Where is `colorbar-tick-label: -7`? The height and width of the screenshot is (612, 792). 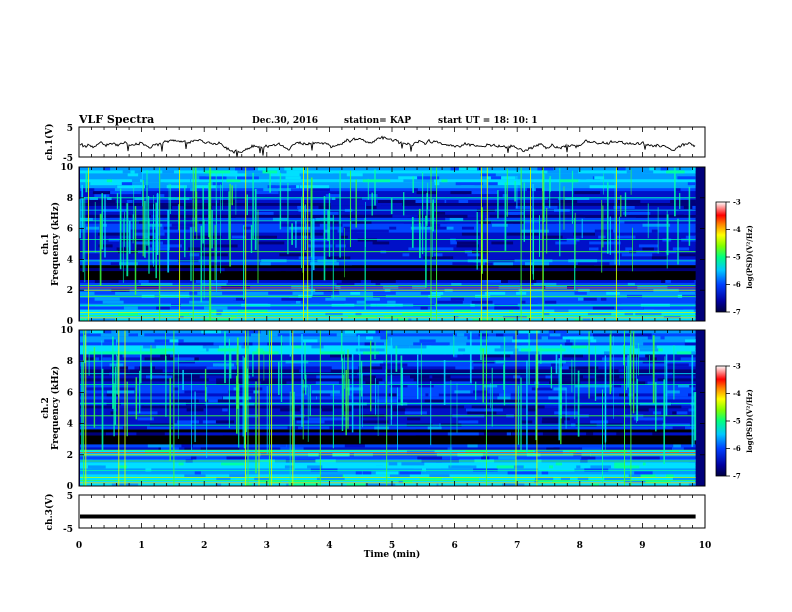 colorbar-tick-label: -7 is located at coordinates (737, 312).